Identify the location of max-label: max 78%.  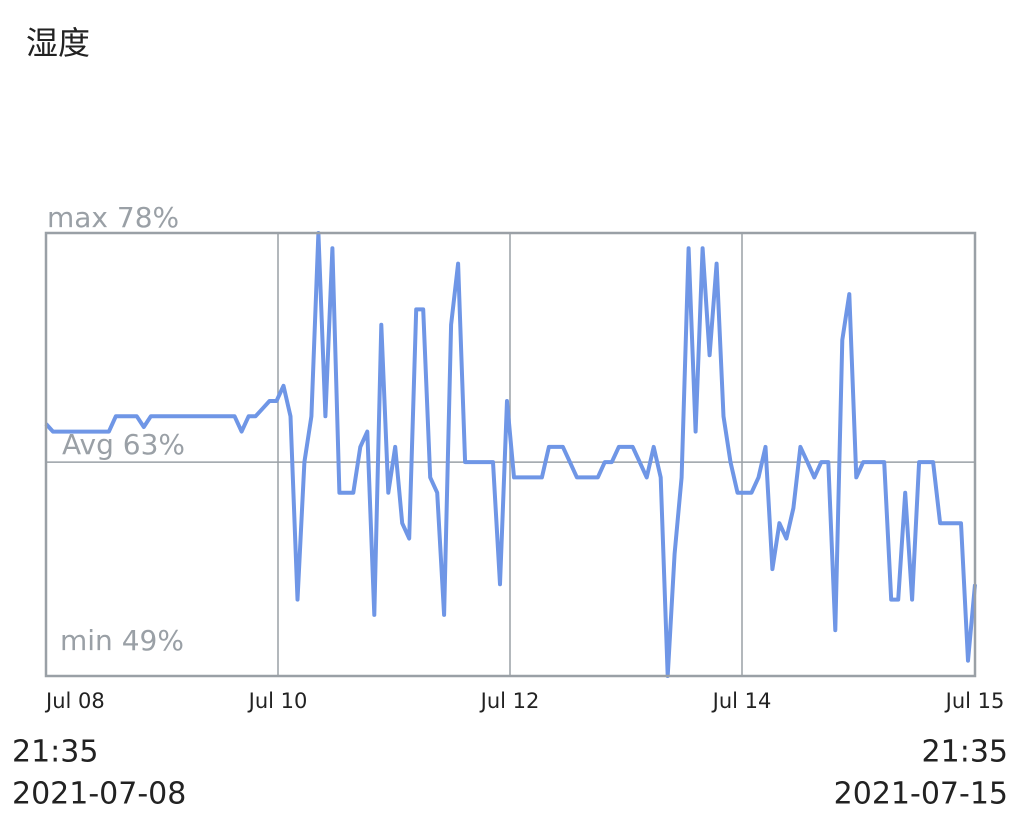
(113, 217).